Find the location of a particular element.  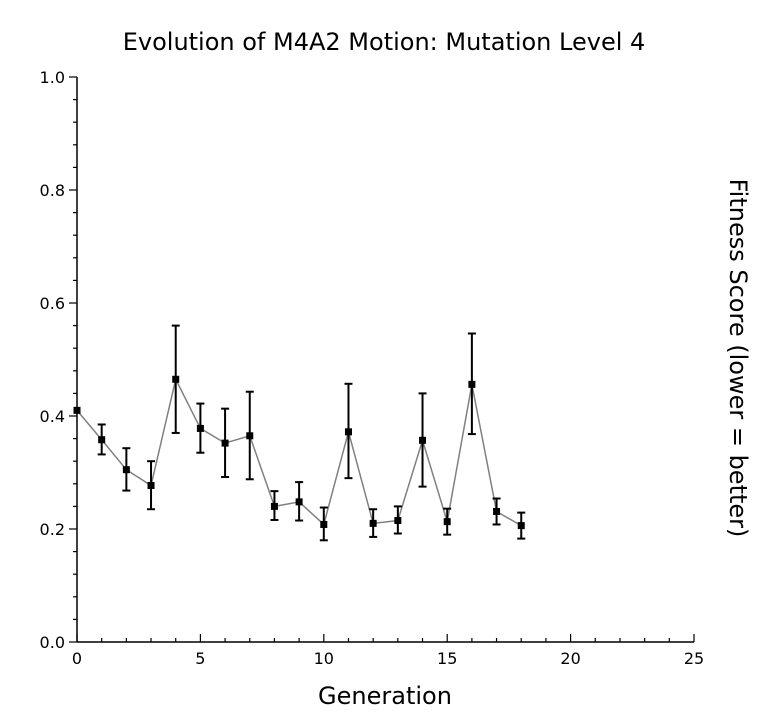

y-tick-label: 0.2 is located at coordinates (52, 529).